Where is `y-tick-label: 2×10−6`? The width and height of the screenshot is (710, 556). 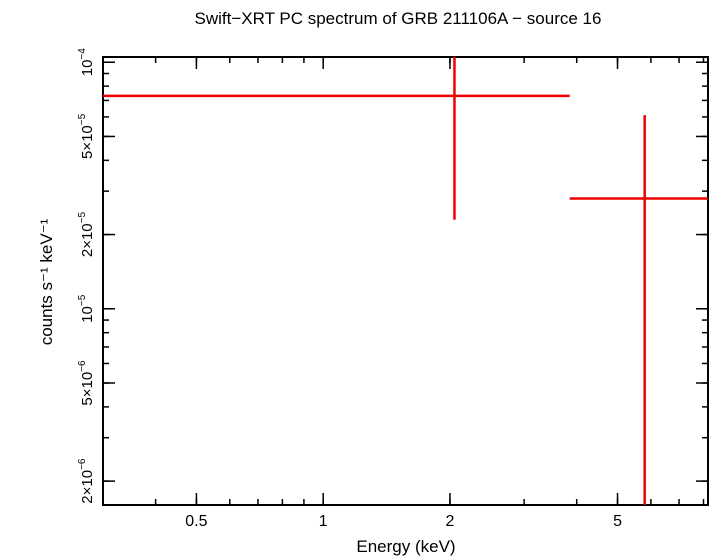
y-tick-label: 2×10−6 is located at coordinates (86, 481).